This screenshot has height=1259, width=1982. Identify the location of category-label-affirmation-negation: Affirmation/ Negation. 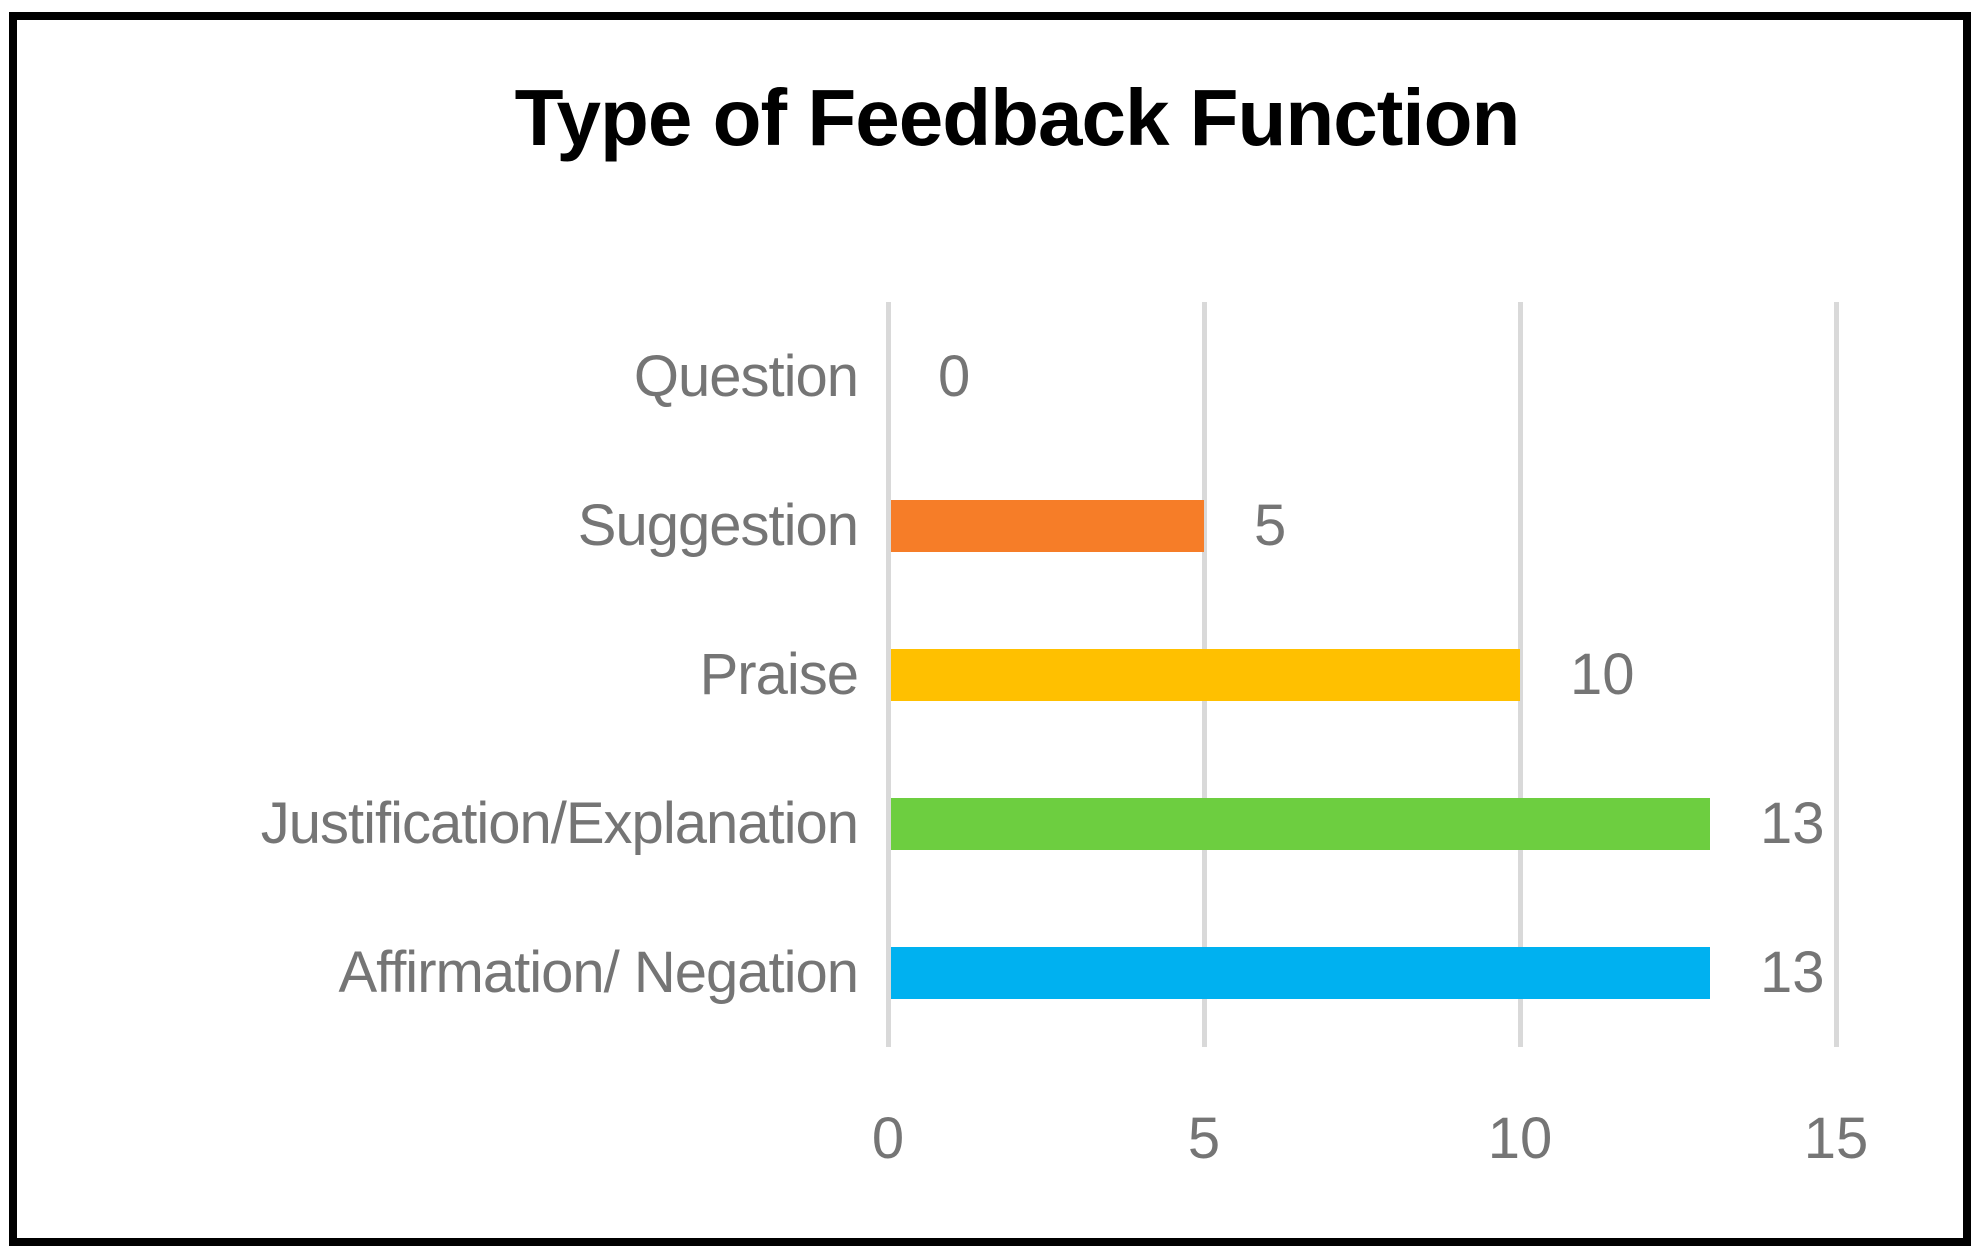
(598, 972).